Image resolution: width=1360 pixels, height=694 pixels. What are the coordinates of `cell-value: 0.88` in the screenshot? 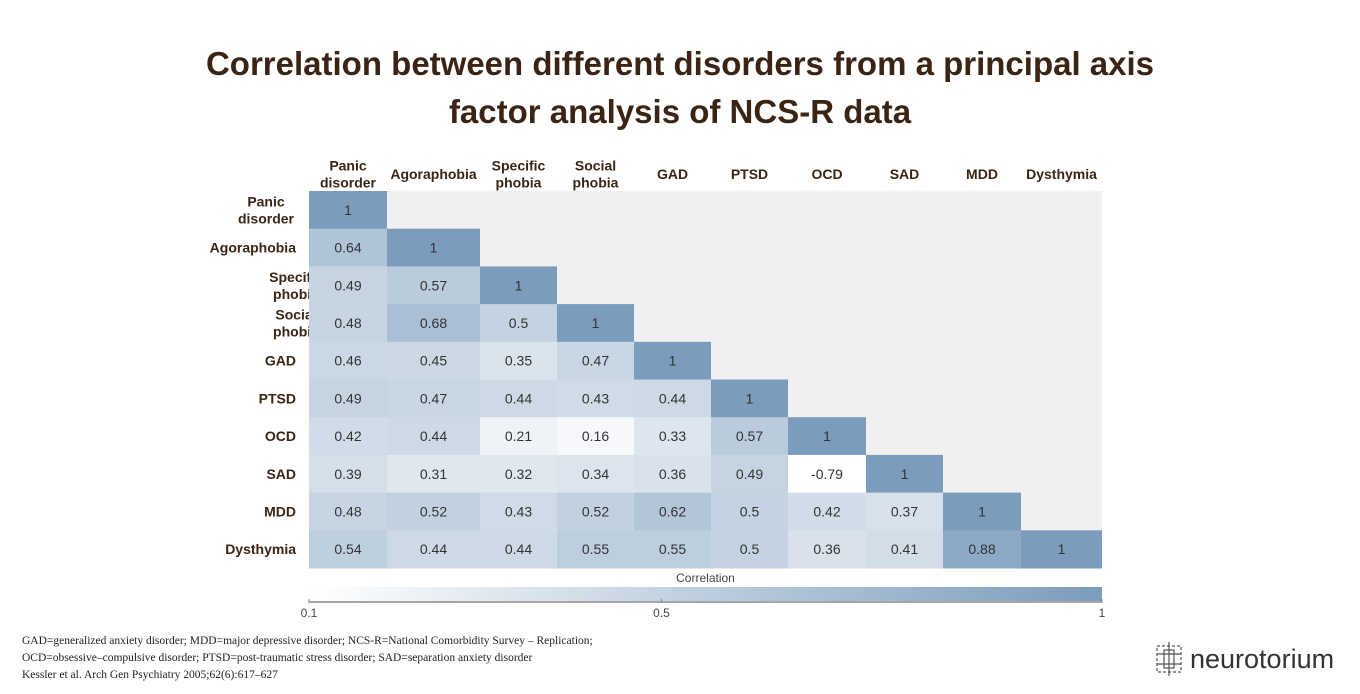 It's located at (981, 549).